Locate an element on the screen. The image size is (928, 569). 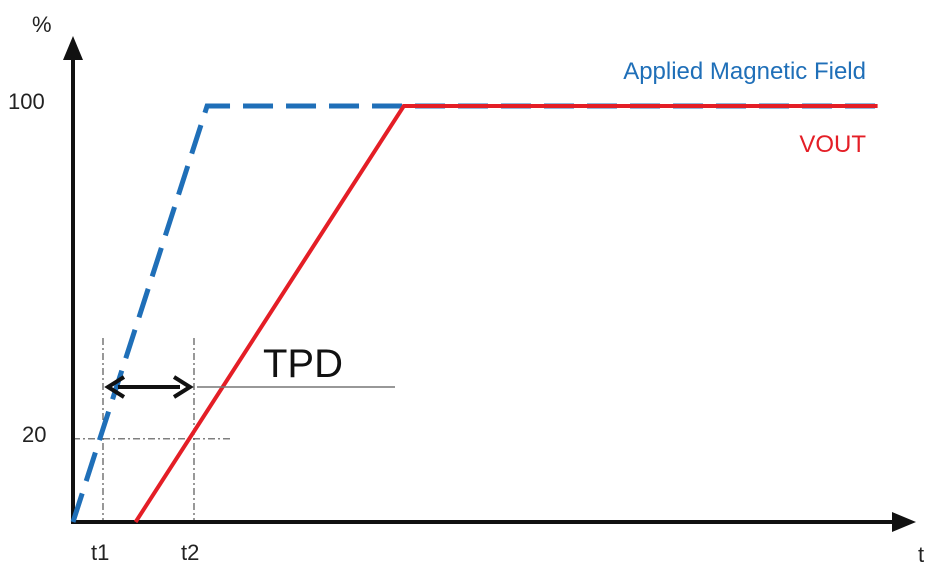
y-axis-label: % is located at coordinates (42, 24).